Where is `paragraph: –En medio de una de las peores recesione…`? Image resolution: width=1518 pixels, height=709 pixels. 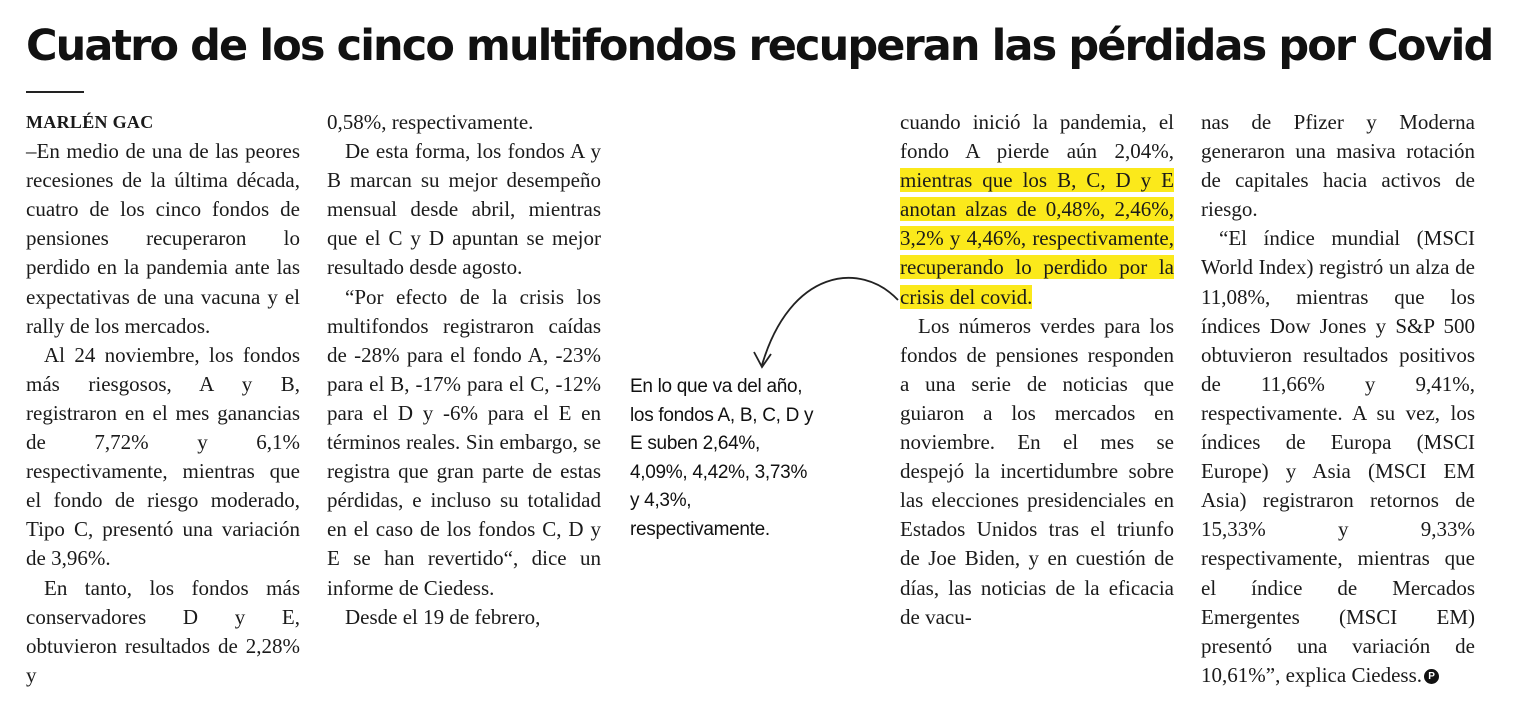 paragraph: –En medio de una de las peores recesione… is located at coordinates (163, 238).